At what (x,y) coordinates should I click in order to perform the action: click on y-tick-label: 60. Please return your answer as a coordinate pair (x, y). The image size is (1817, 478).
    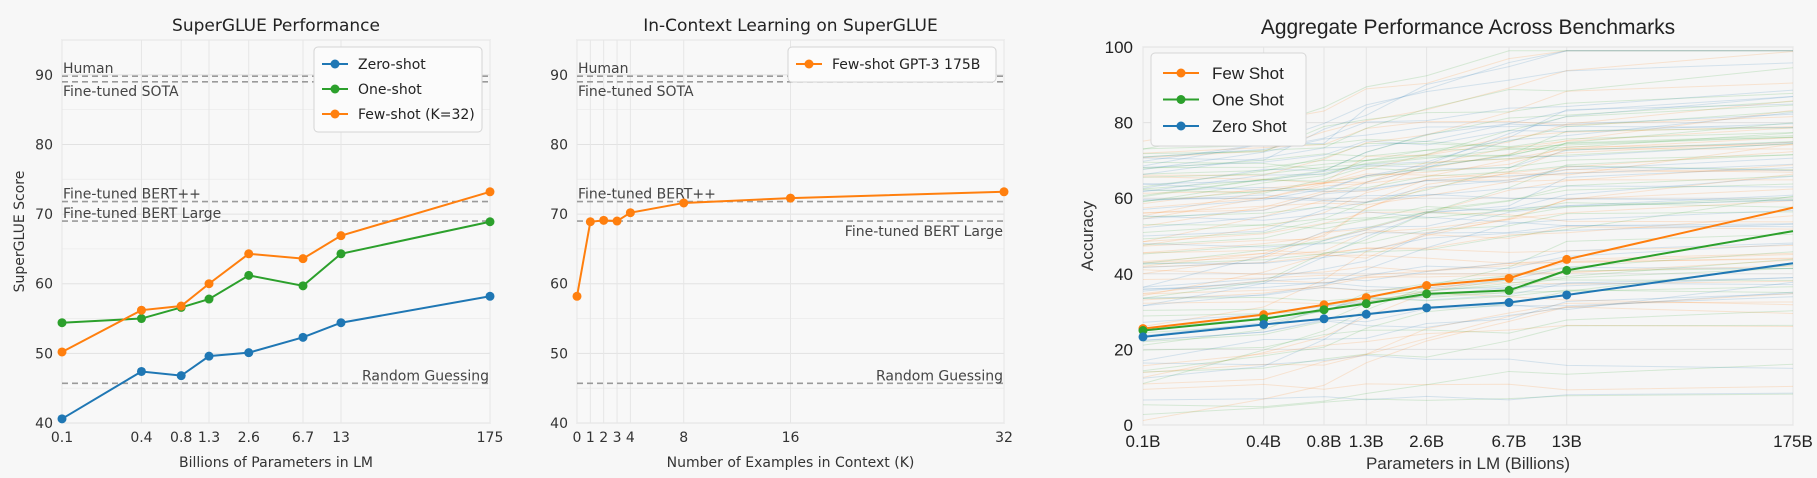
    Looking at the image, I should click on (559, 285).